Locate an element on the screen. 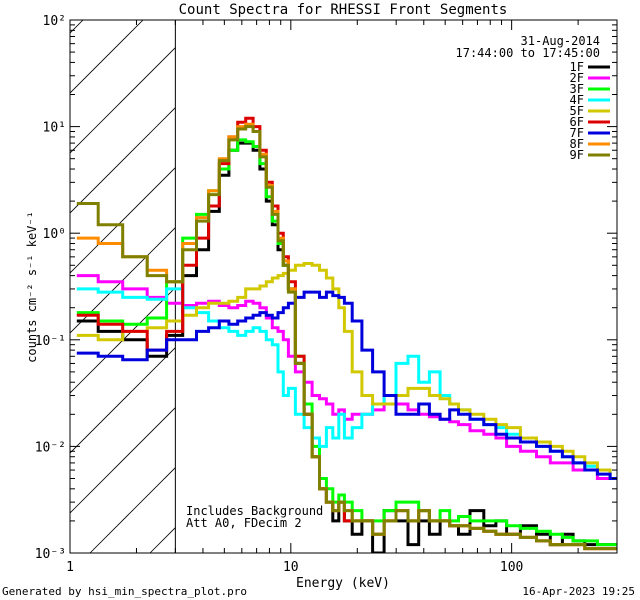  annotation-attenuator: Att A0, FDecim 2 is located at coordinates (244, 523).